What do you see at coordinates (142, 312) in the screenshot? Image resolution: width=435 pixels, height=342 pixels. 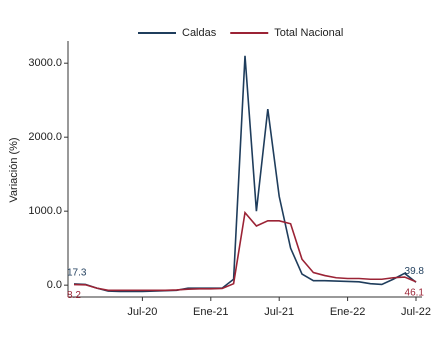 I see `x-tick-label: Jul-20` at bounding box center [142, 312].